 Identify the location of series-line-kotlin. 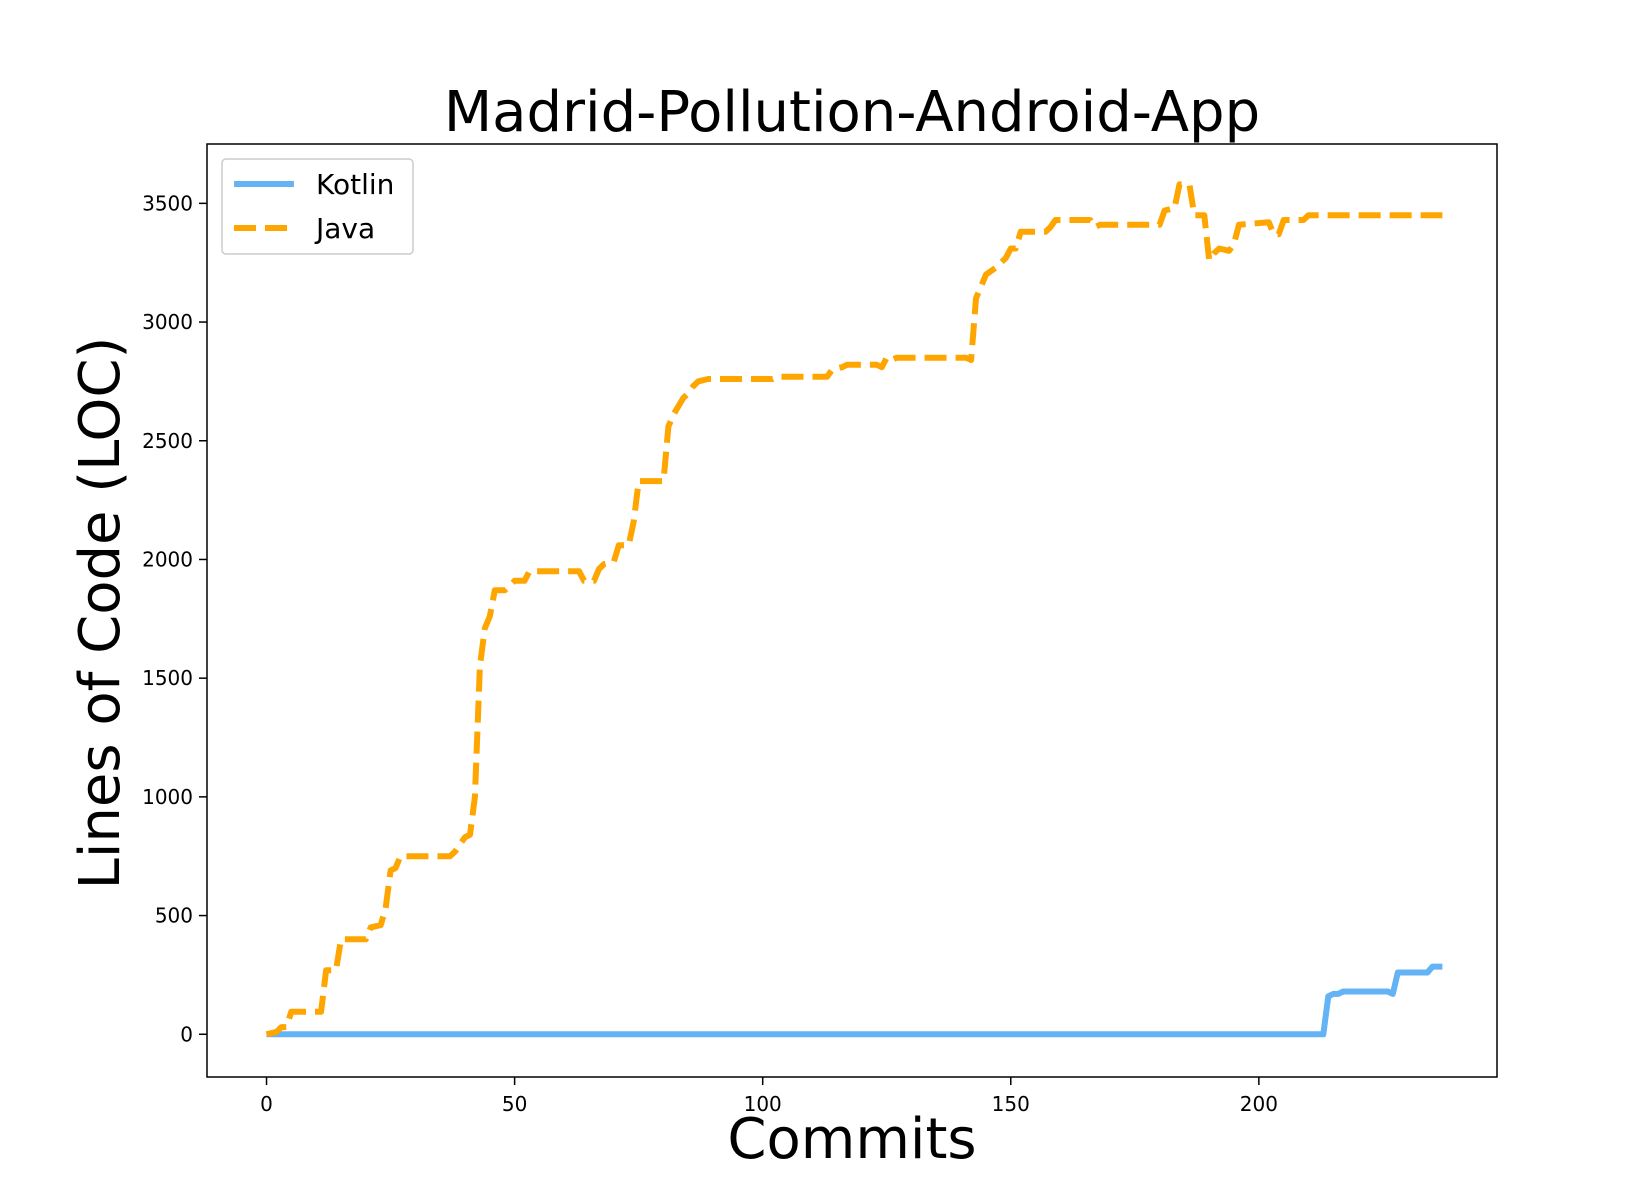
(854, 1000).